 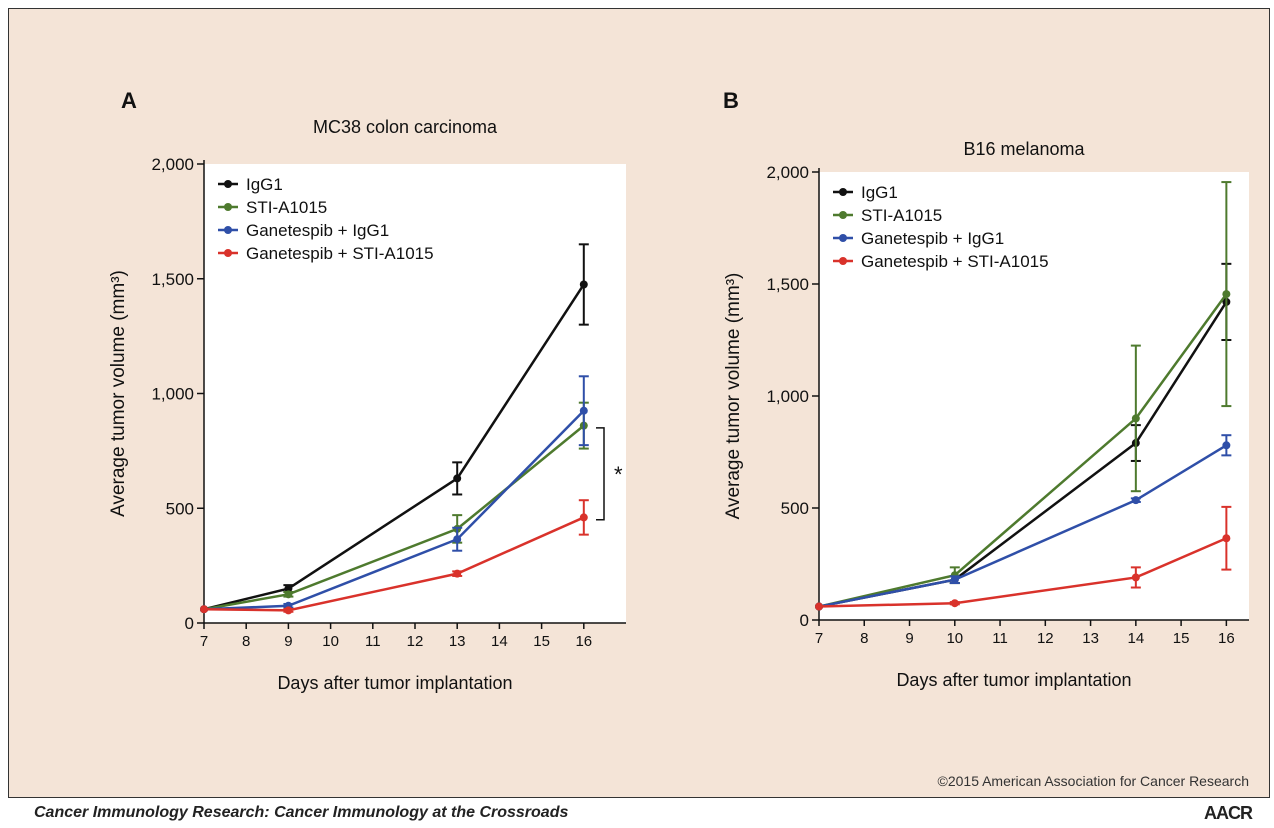 I want to click on significance-bracket, so click(x=600, y=474).